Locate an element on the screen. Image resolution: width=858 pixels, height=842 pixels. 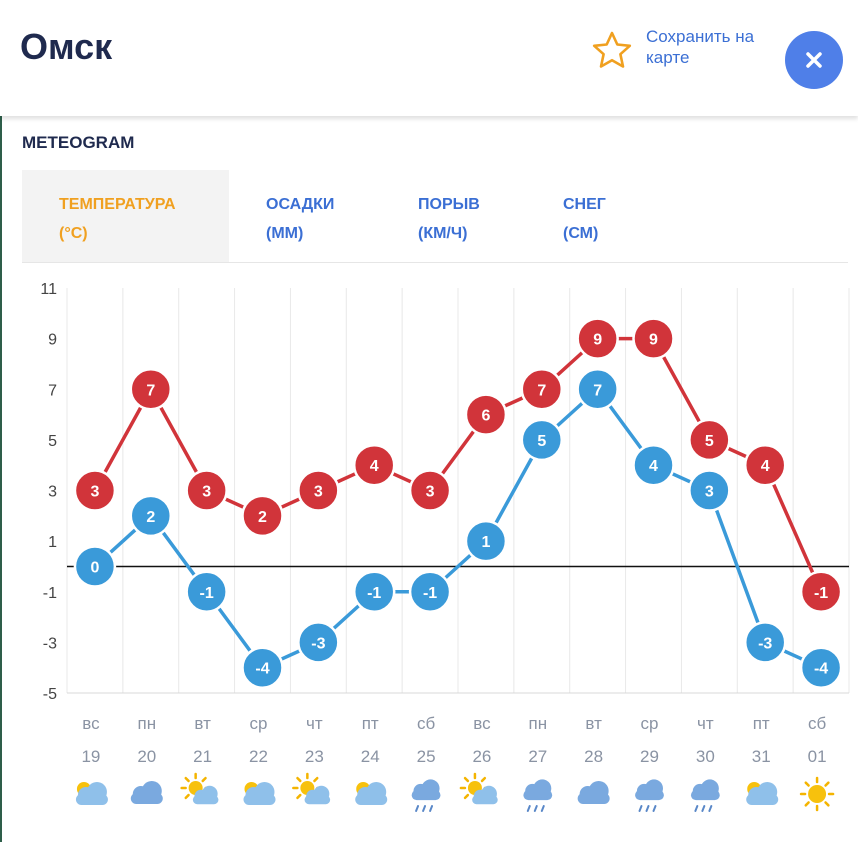
x-day-label: пн is located at coordinates (537, 723).